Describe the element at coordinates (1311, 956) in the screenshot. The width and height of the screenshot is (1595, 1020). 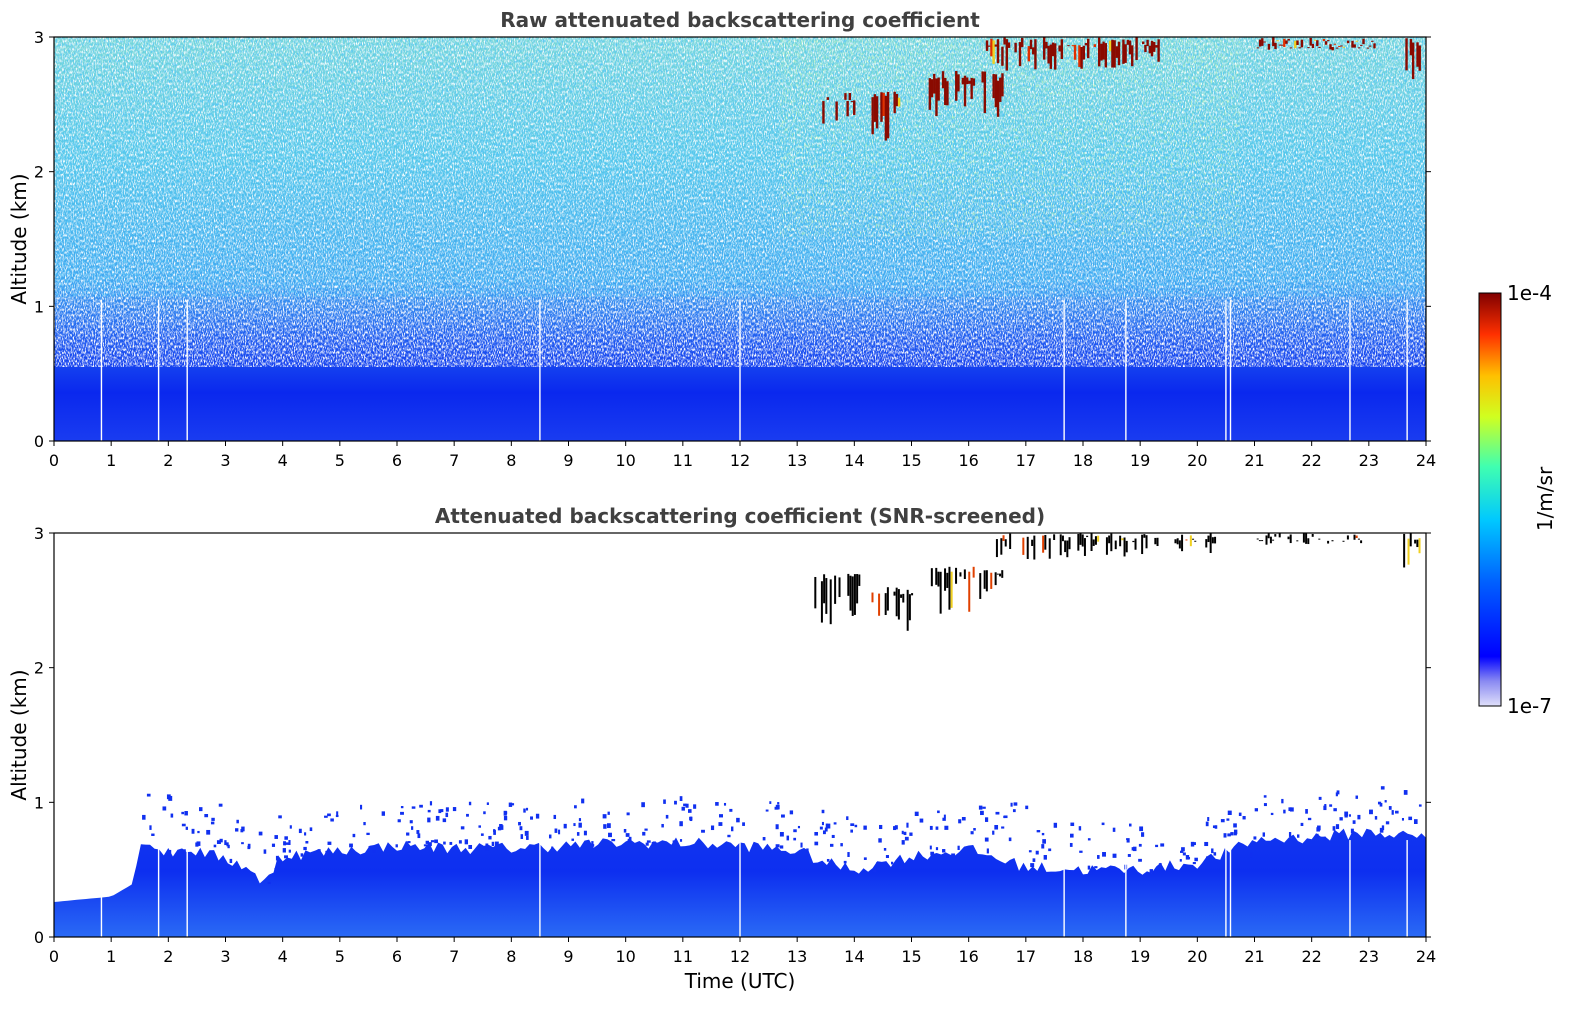
I see `x-tick-label: 22` at that location.